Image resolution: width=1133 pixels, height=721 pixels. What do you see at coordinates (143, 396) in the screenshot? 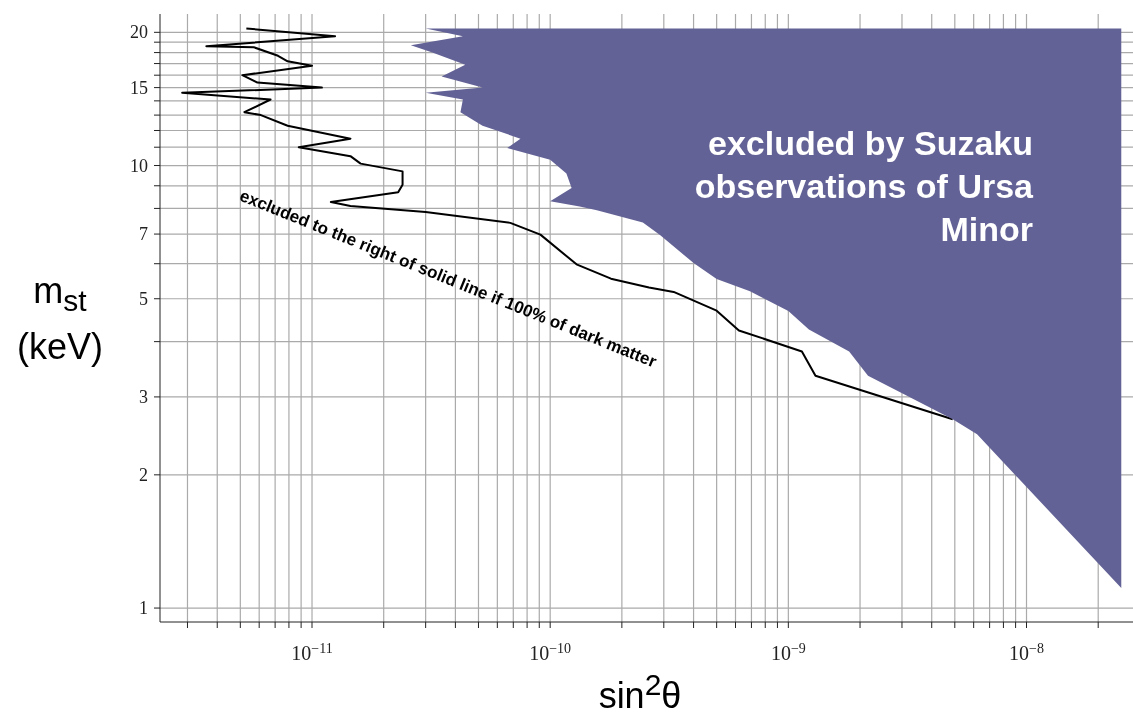
I see `y-tick-label: 3` at bounding box center [143, 396].